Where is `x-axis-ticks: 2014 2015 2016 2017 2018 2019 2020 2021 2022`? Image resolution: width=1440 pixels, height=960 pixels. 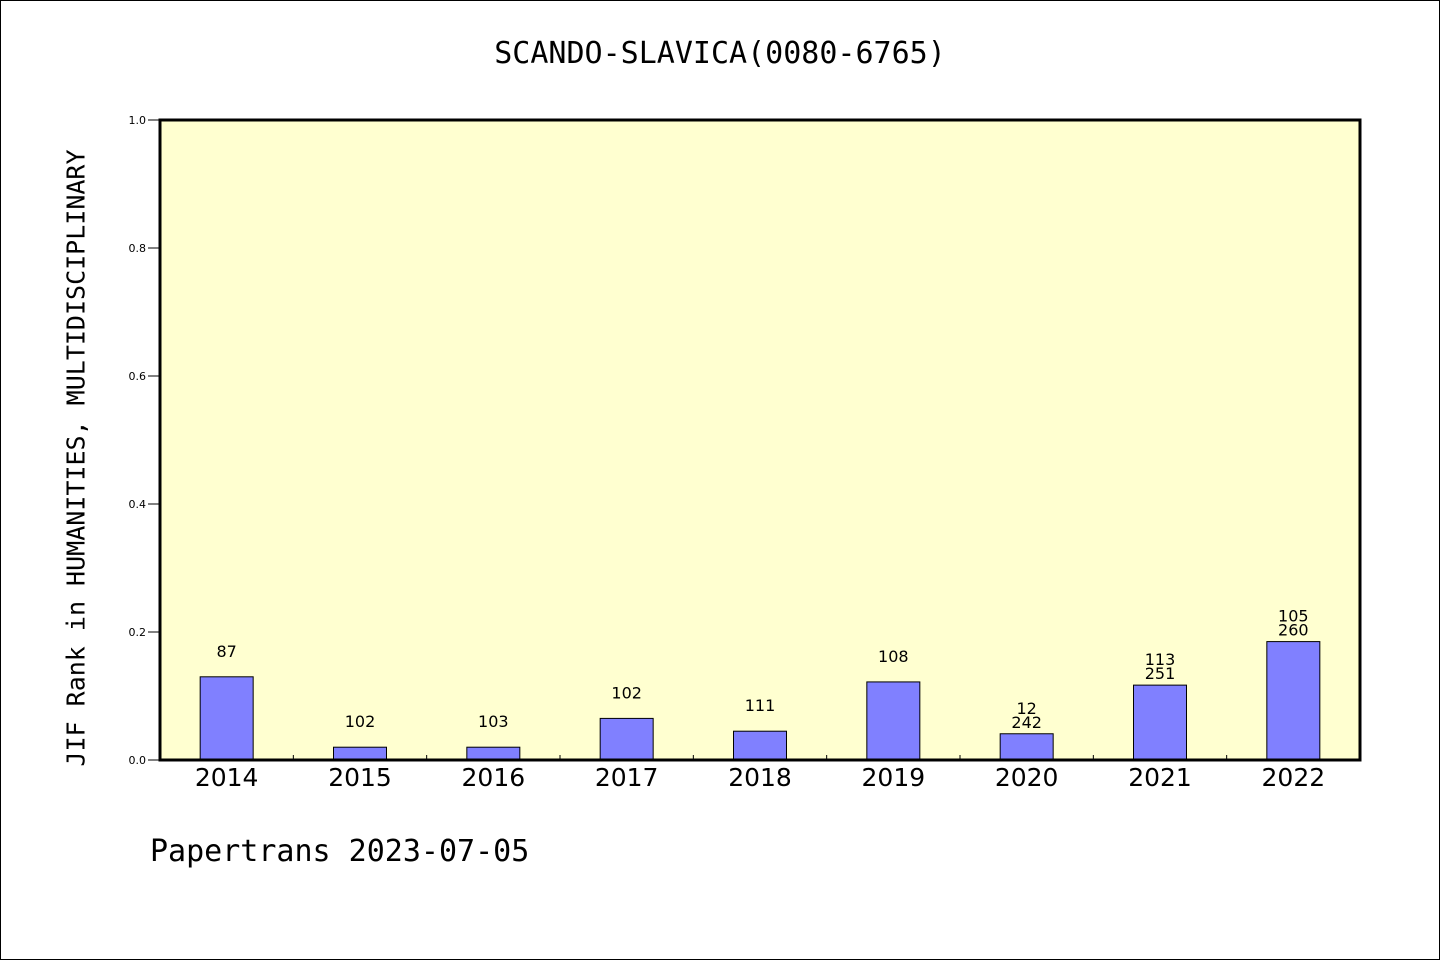
x-axis-ticks: 2014 2015 2016 2017 2018 2019 2020 2021 2022 is located at coordinates (760, 773).